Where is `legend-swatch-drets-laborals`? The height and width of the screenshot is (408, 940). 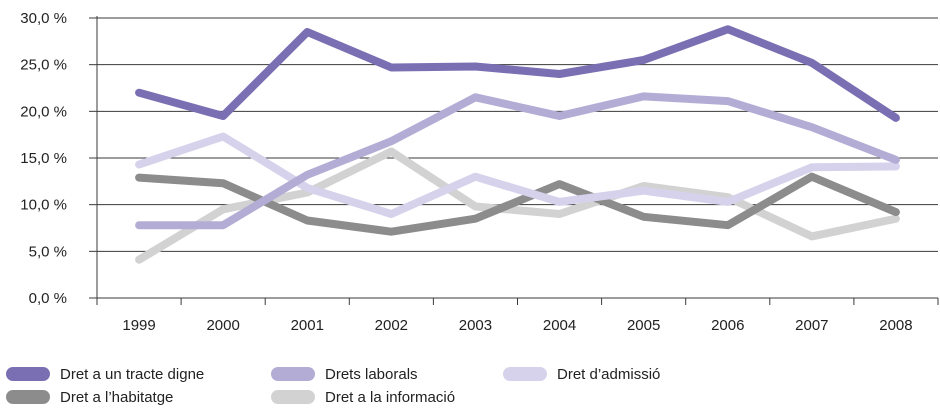 legend-swatch-drets-laborals is located at coordinates (293, 374).